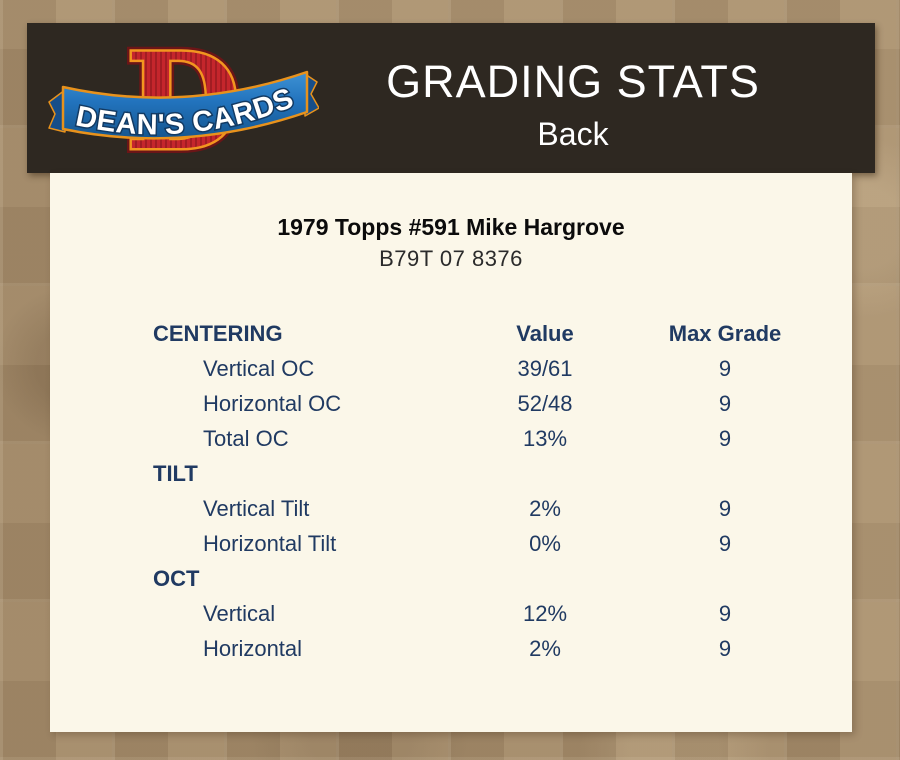 The width and height of the screenshot is (900, 760). I want to click on row-value-cell: 13%, so click(545, 438).